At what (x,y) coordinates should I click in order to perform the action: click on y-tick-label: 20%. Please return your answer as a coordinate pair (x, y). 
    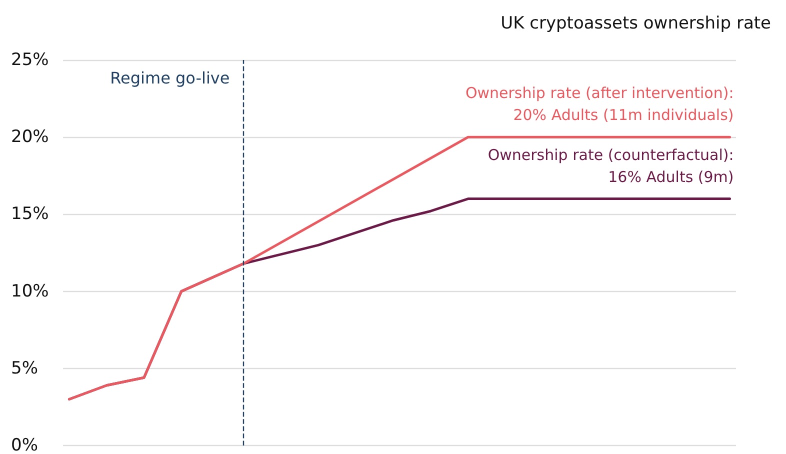
    Looking at the image, I should click on (30, 137).